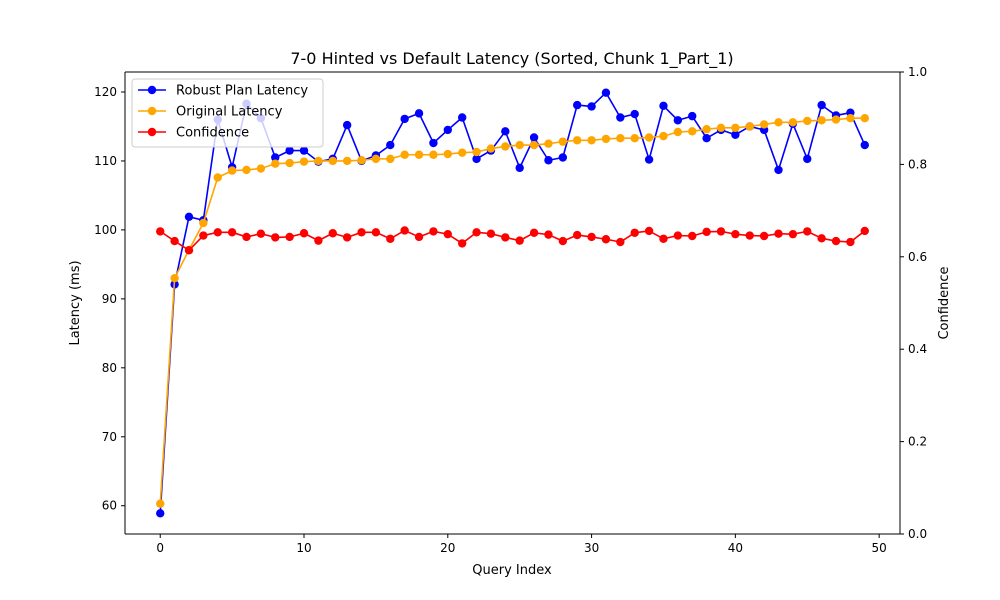 This screenshot has width=1000, height=600. What do you see at coordinates (242, 91) in the screenshot?
I see `legend-label: Robust Plan Latency` at bounding box center [242, 91].